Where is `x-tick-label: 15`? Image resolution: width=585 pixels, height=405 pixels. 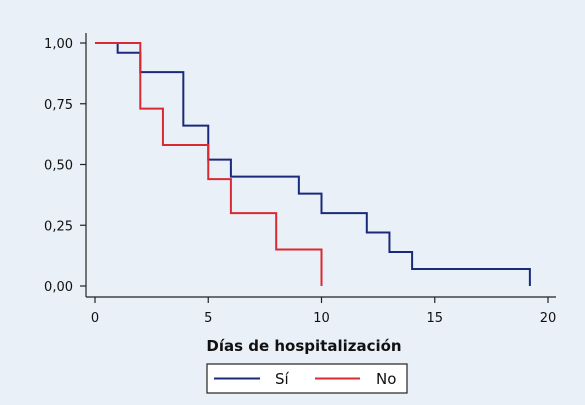
x-tick-label: 15 is located at coordinates (434, 318).